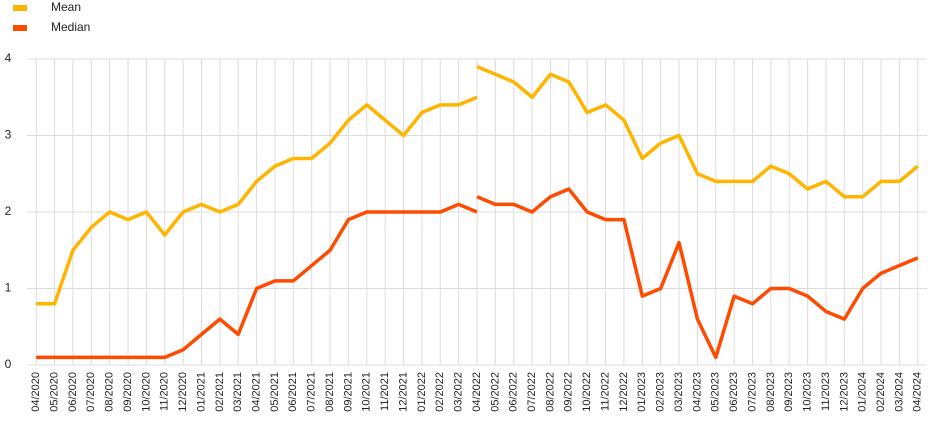  I want to click on x-tick-label: 01/2022, so click(422, 392).